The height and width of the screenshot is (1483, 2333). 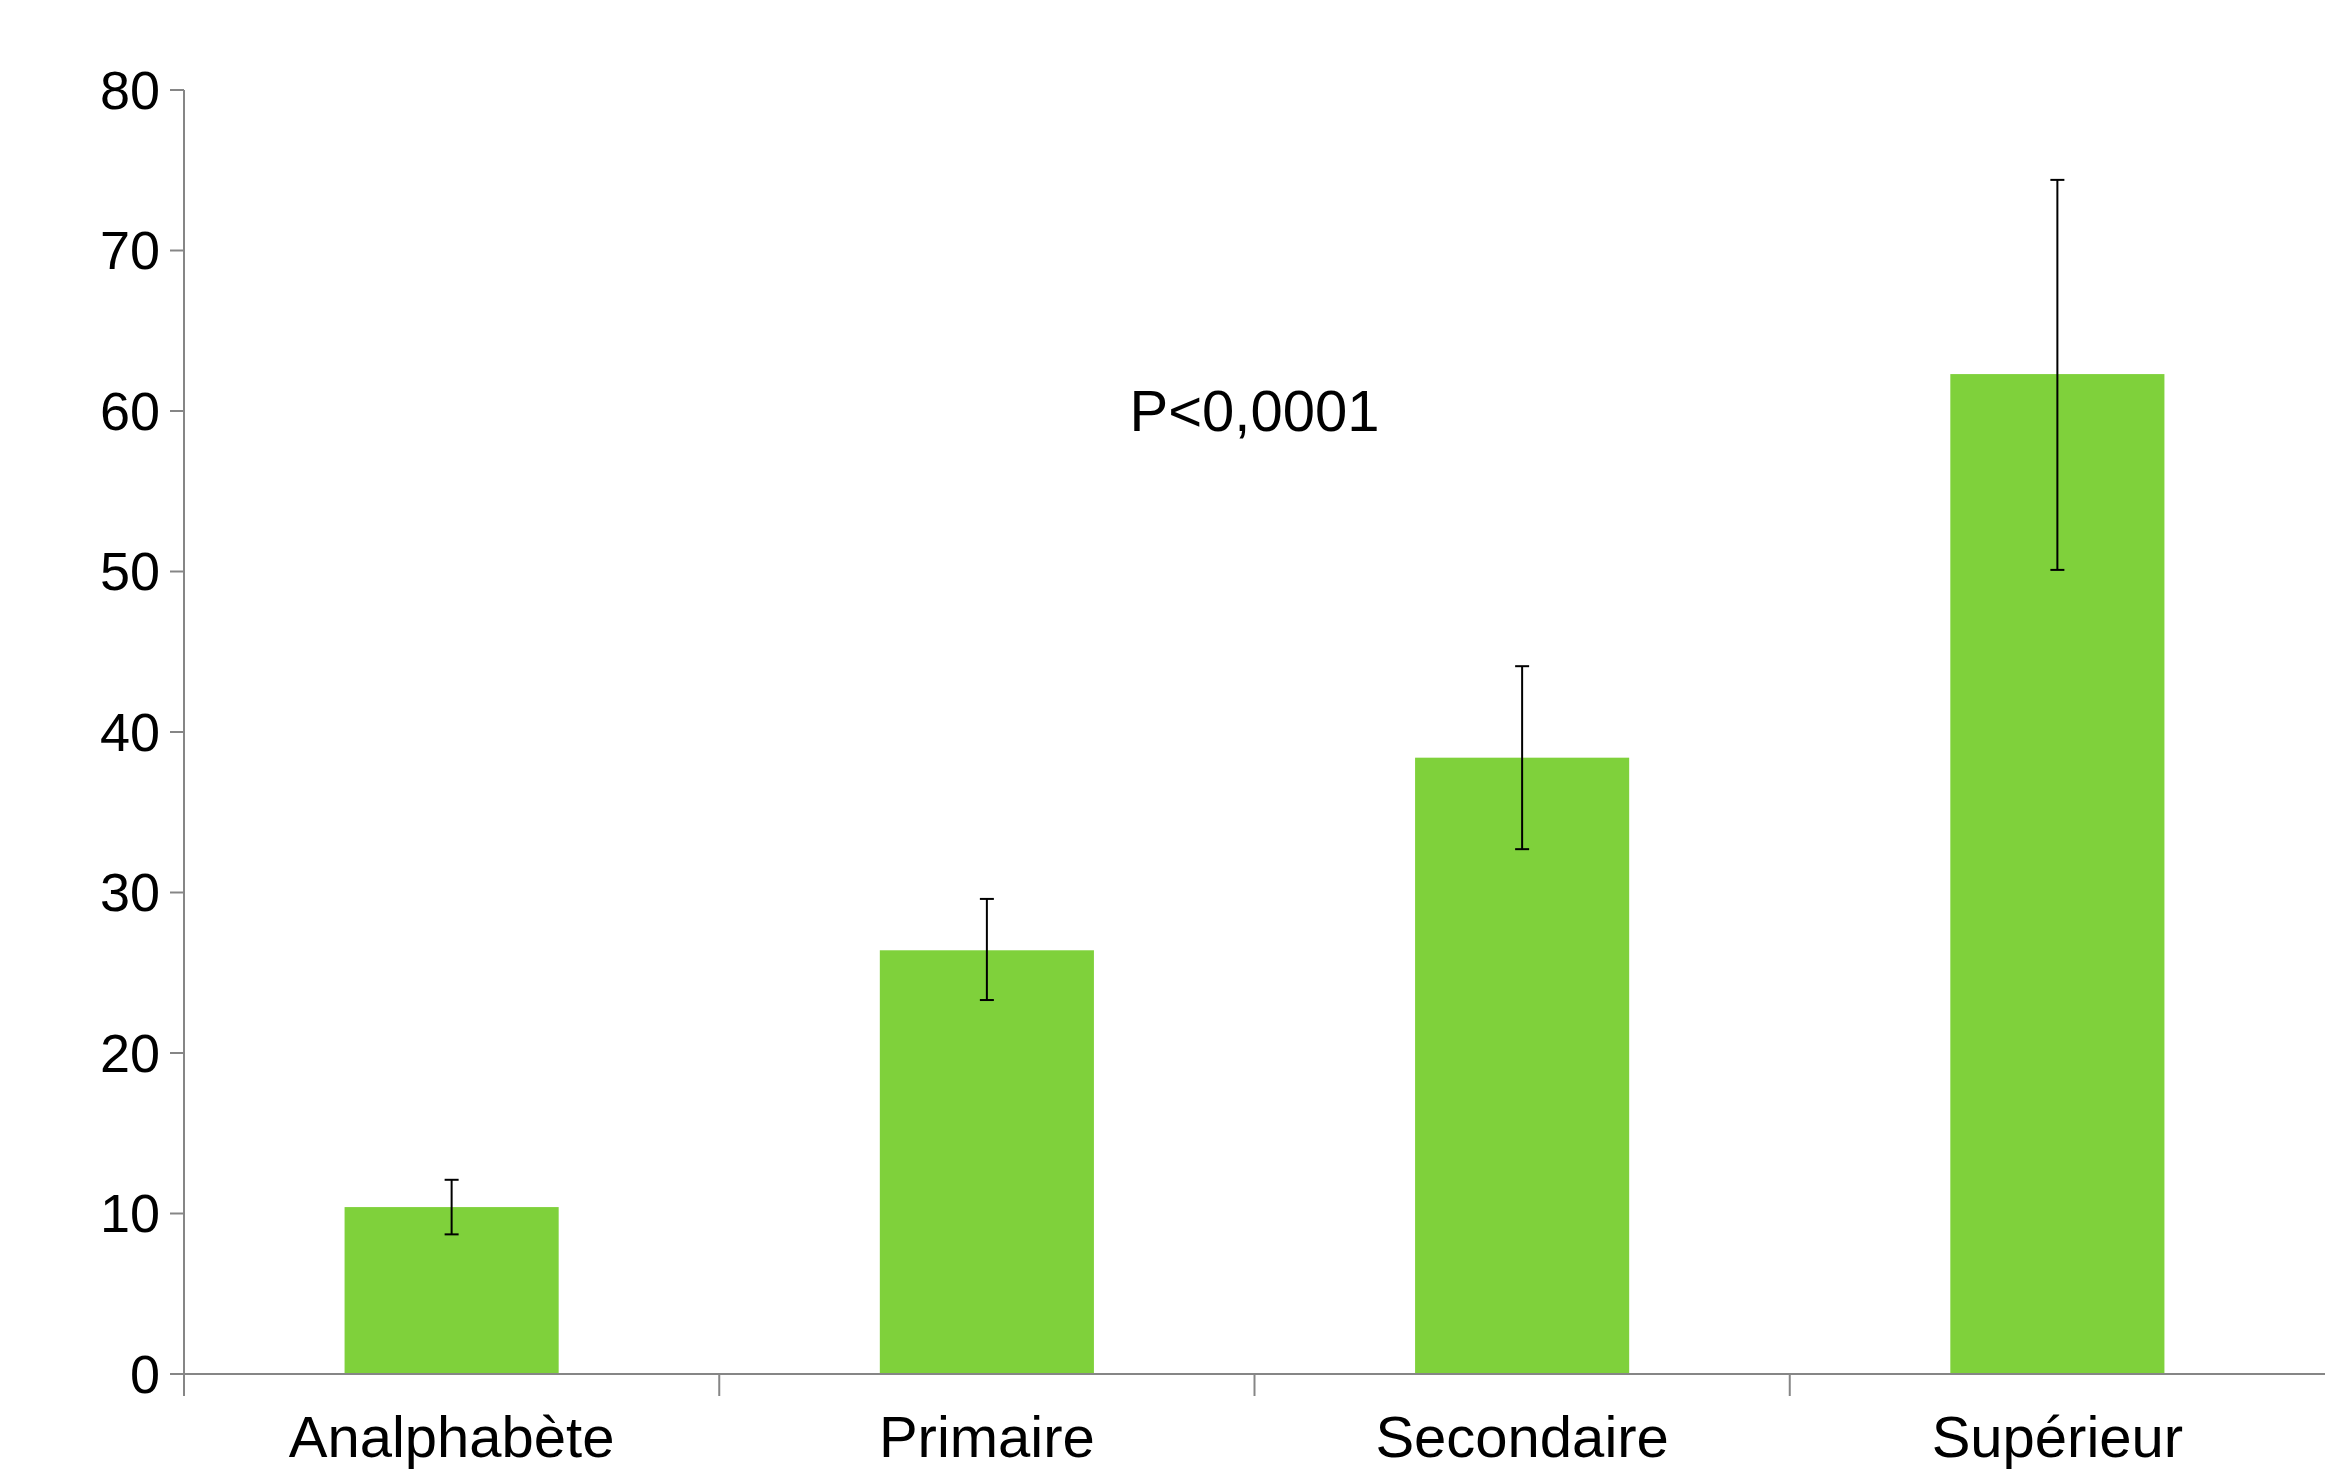 What do you see at coordinates (2057, 1436) in the screenshot?
I see `x-tick-label: Supérieur` at bounding box center [2057, 1436].